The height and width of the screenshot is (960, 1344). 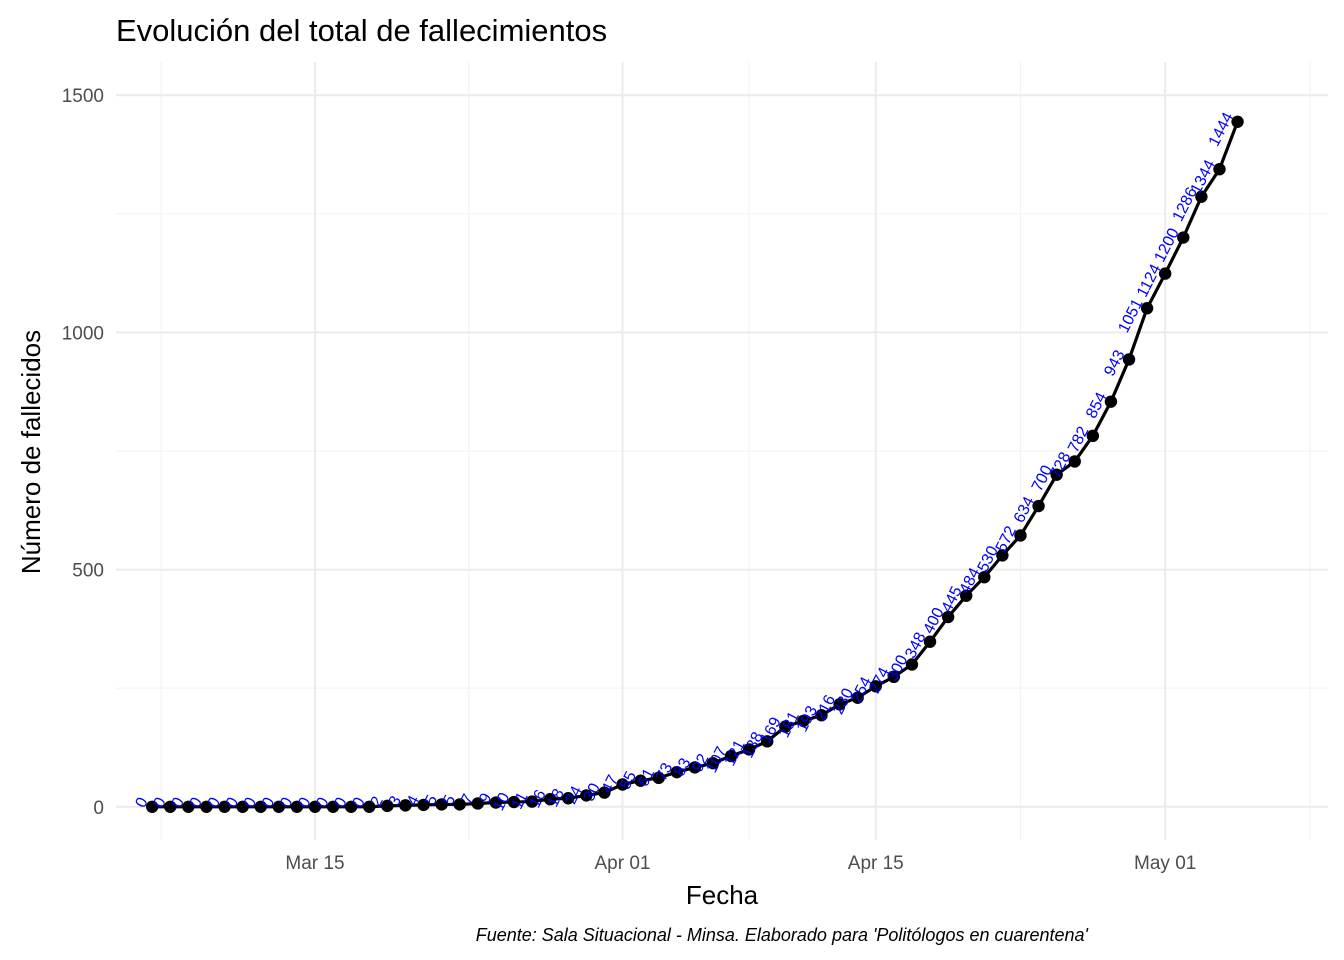 I want to click on y-tick-label: 0, so click(x=98, y=808).